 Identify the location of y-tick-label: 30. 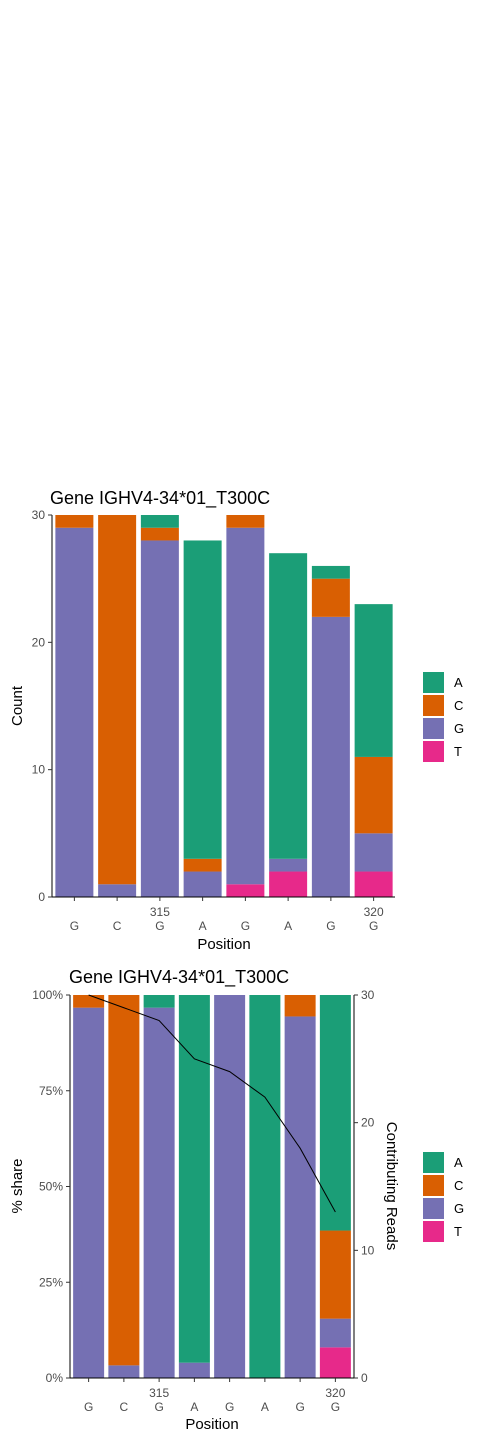
(39, 515).